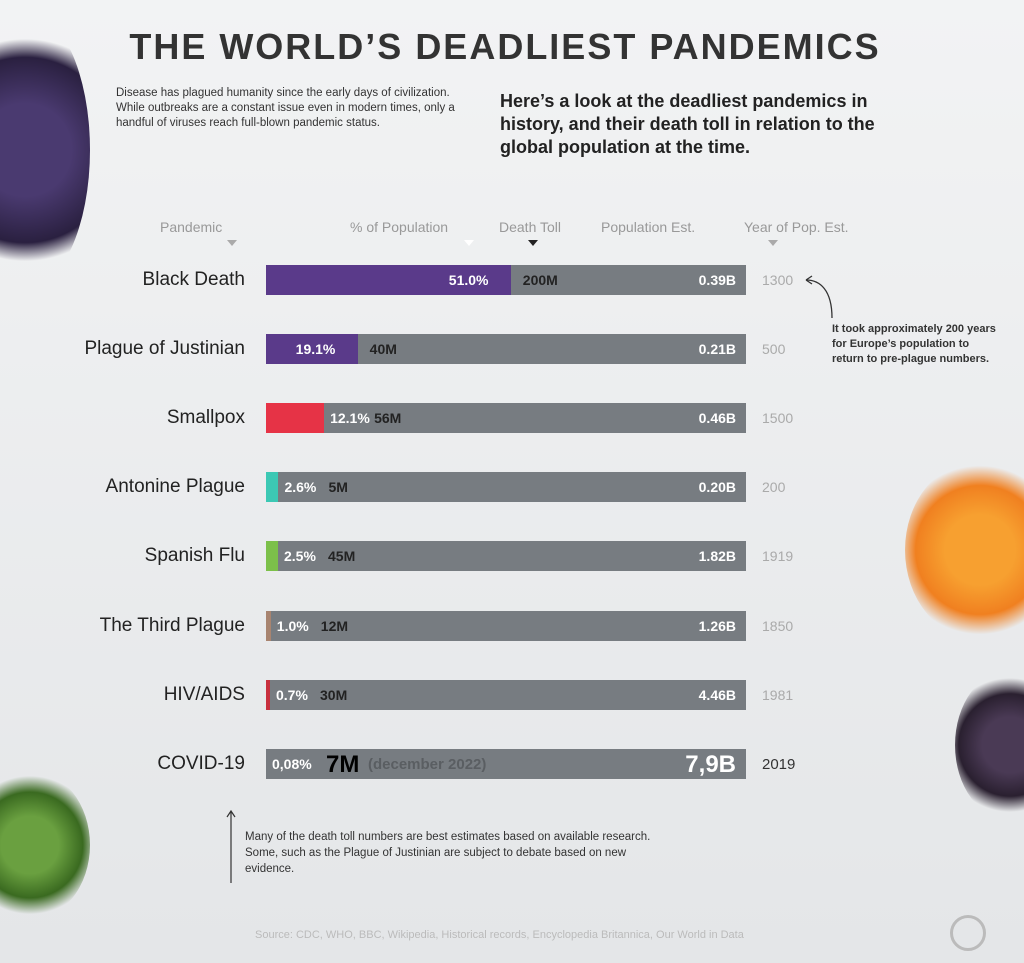 The width and height of the screenshot is (1024, 963). Describe the element at coordinates (506, 556) in the screenshot. I see `population-bar: 2.5% 45M 1.82B` at that location.